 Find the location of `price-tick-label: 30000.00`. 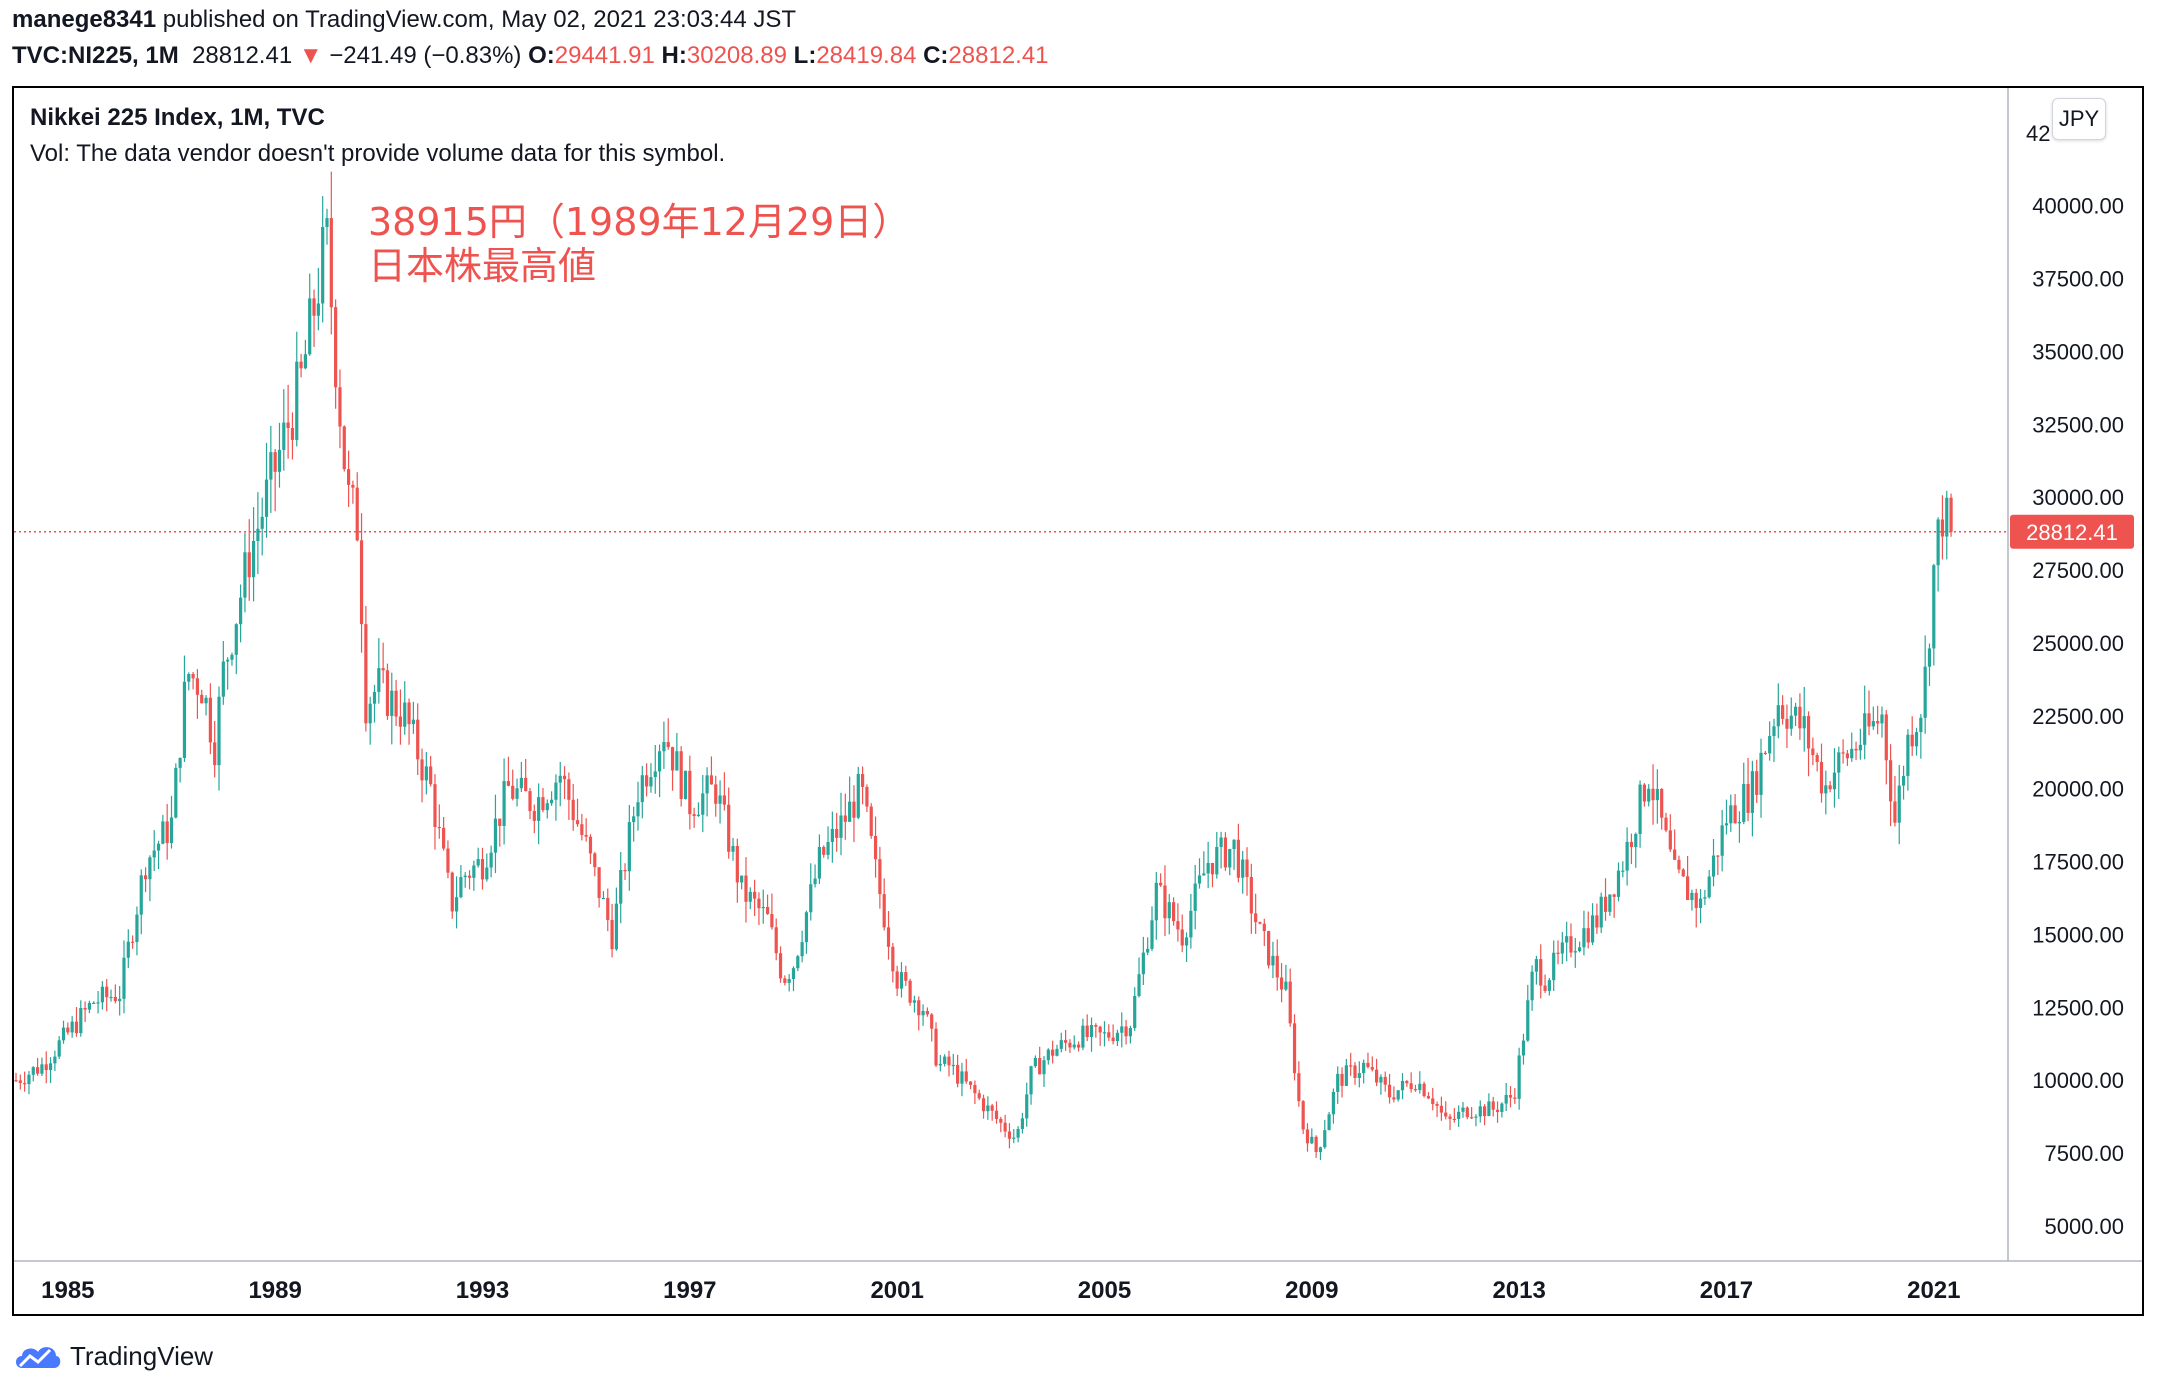

price-tick-label: 30000.00 is located at coordinates (2078, 497).